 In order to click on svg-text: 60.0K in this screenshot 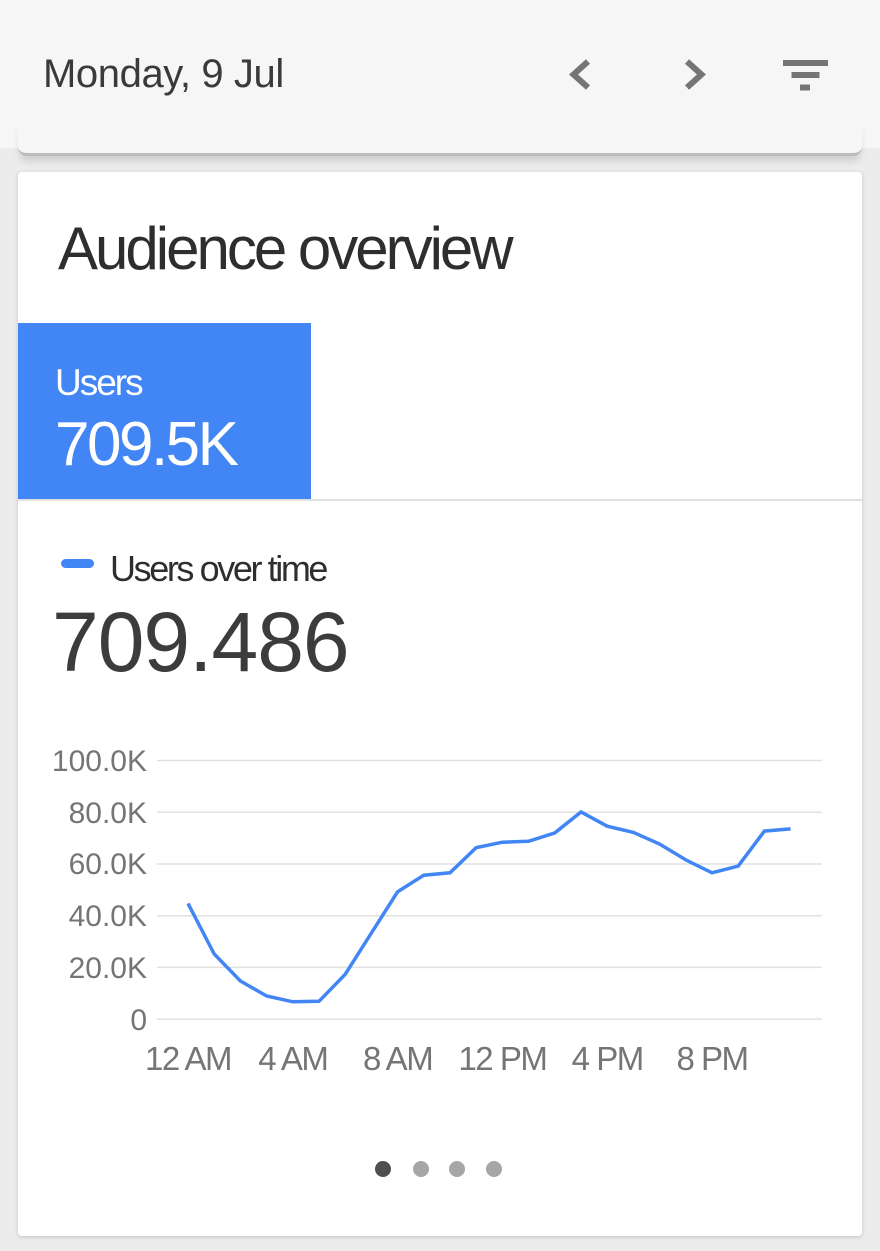, I will do `click(108, 864)`.